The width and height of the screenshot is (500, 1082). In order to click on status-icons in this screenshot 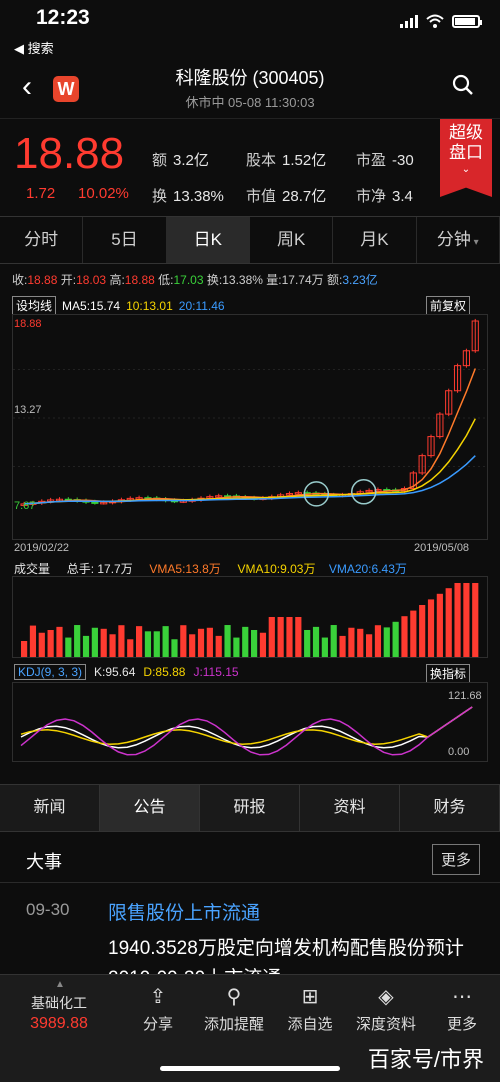, I will do `click(441, 21)`.